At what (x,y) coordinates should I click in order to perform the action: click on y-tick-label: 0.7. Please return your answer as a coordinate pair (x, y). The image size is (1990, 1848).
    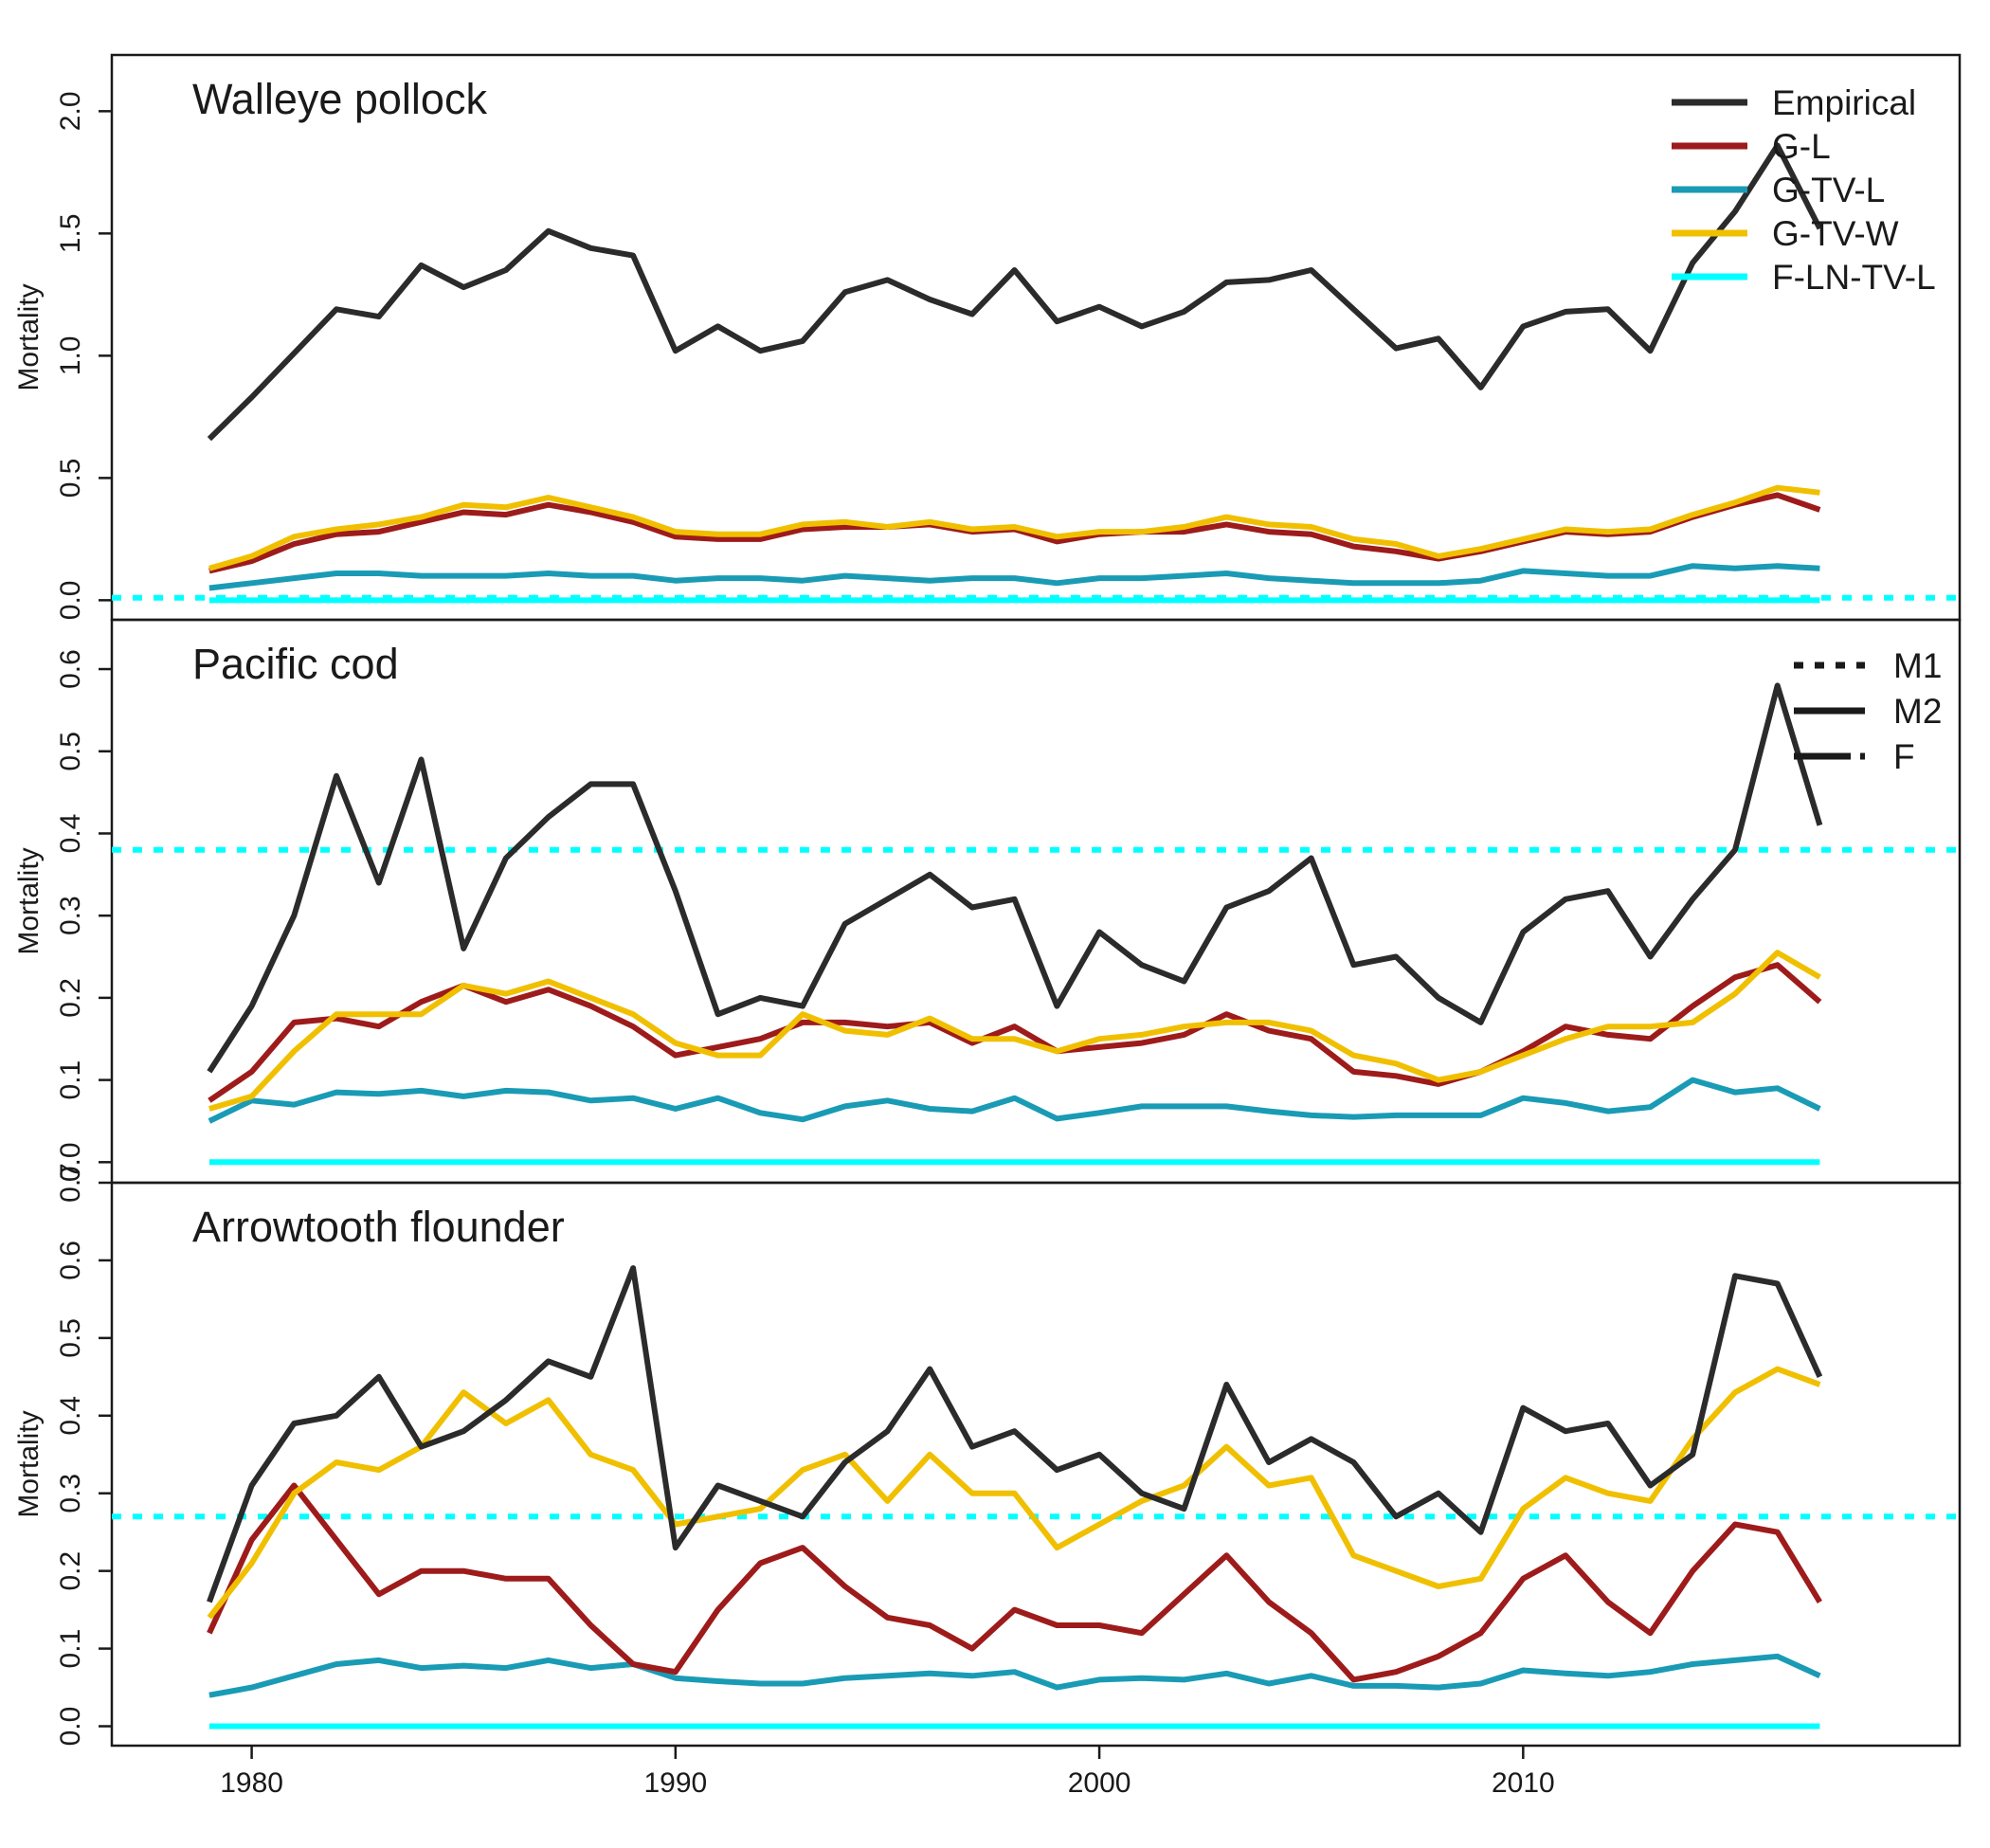
    Looking at the image, I should click on (70, 1183).